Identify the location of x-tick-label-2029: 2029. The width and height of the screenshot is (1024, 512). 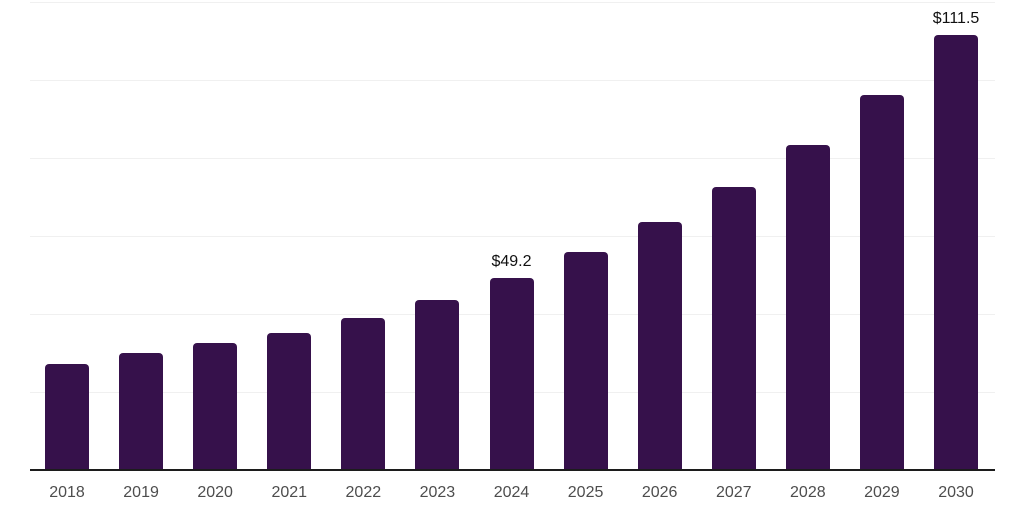
(882, 492).